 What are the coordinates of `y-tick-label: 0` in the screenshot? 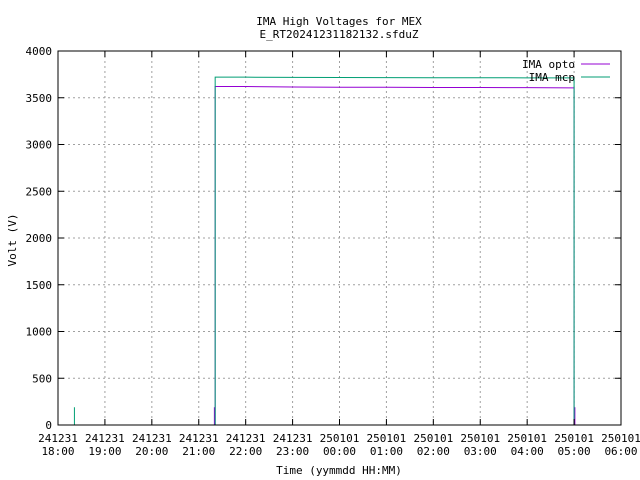 It's located at (48, 425).